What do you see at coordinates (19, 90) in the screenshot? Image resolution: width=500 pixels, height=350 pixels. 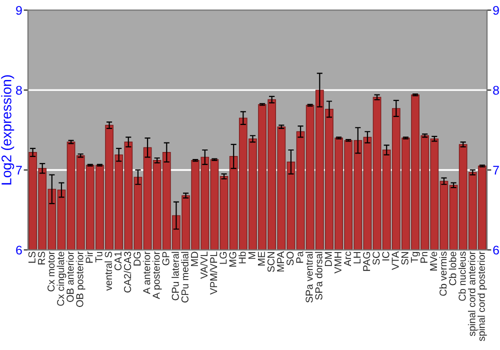 I see `y-tick-label: 8` at bounding box center [19, 90].